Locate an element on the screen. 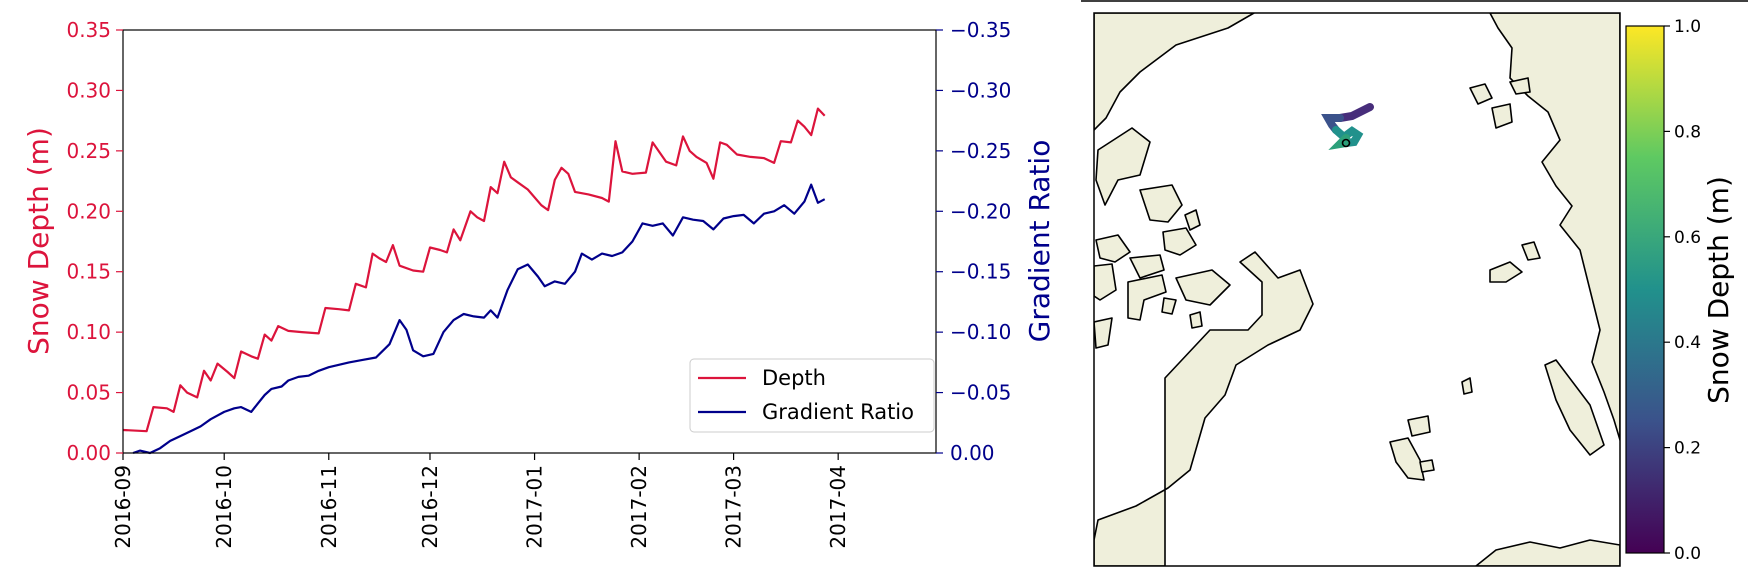  colorbar-ticks: 0.0 0.2 0.4 0.6 0.8 1.0 is located at coordinates (1682, 290).